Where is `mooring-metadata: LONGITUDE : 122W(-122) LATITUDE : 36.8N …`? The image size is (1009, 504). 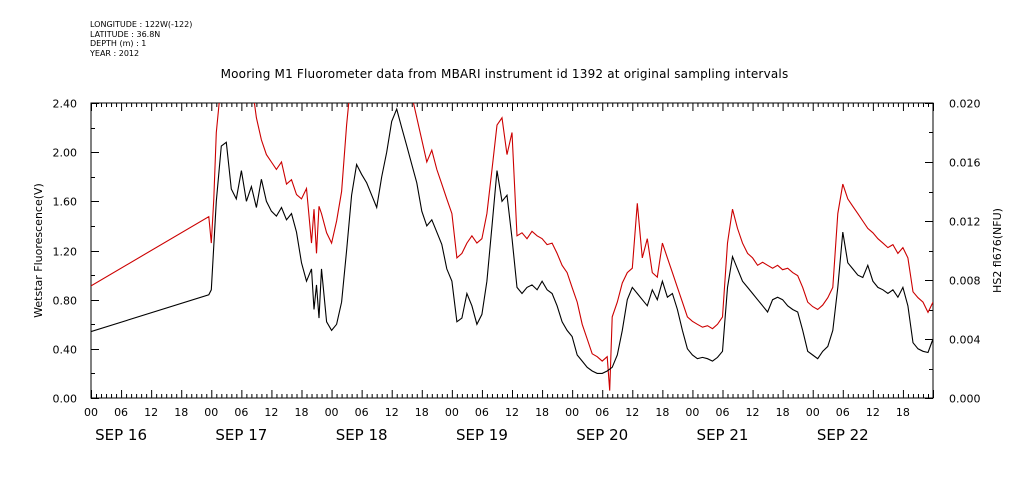 mooring-metadata: LONGITUDE : 122W(-122) LATITUDE : 36.8N … is located at coordinates (141, 39).